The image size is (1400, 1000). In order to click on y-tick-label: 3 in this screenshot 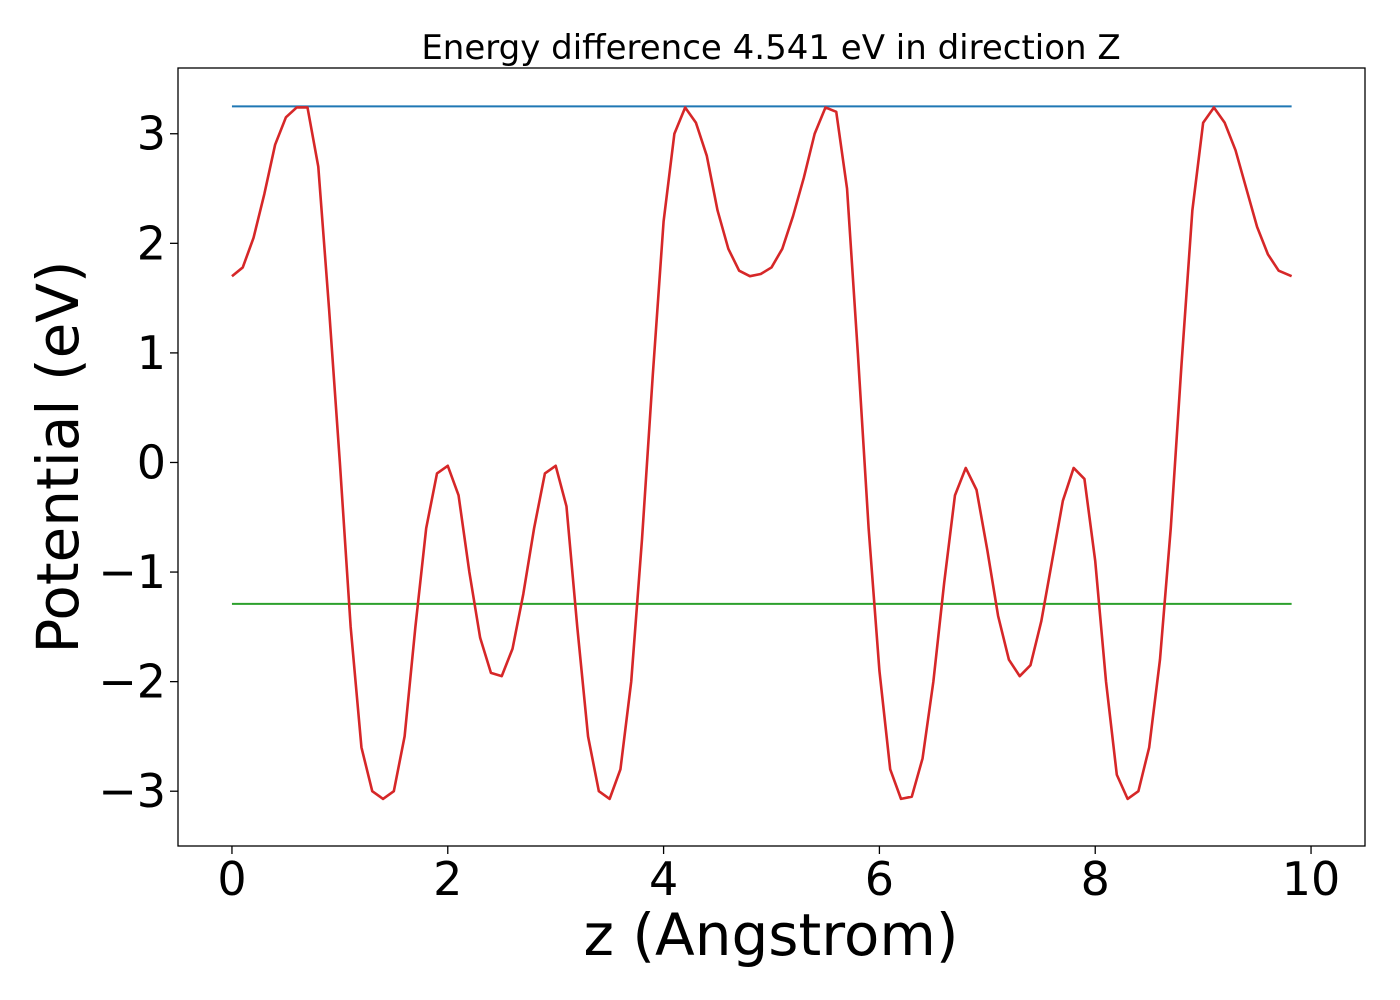, I will do `click(151, 134)`.